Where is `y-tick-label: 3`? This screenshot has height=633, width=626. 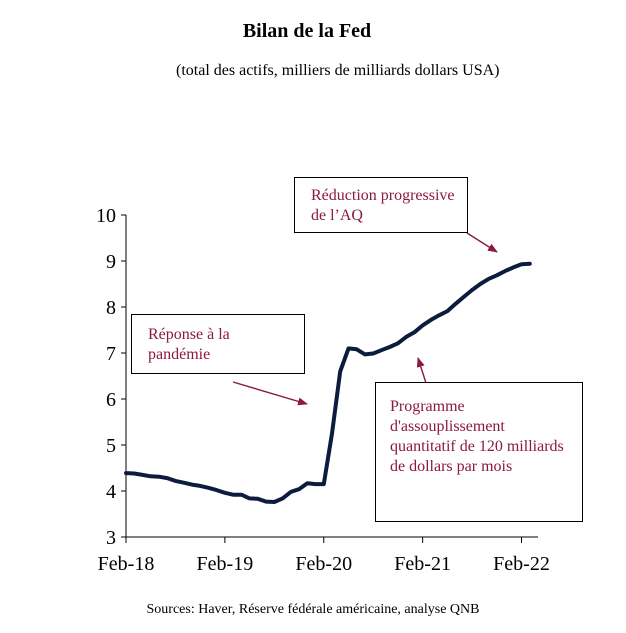
y-tick-label: 3 is located at coordinates (111, 538).